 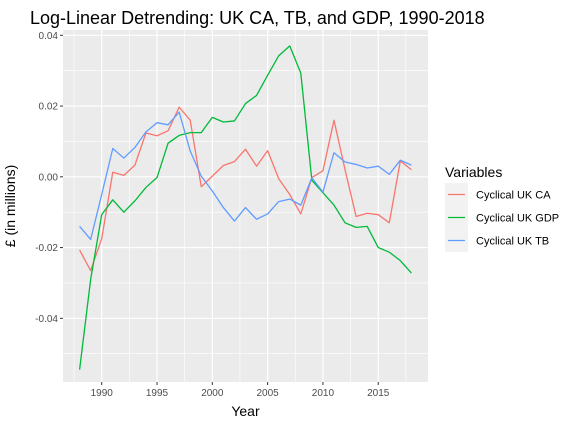 I want to click on y-tick-label: 0.00, so click(x=49, y=177).